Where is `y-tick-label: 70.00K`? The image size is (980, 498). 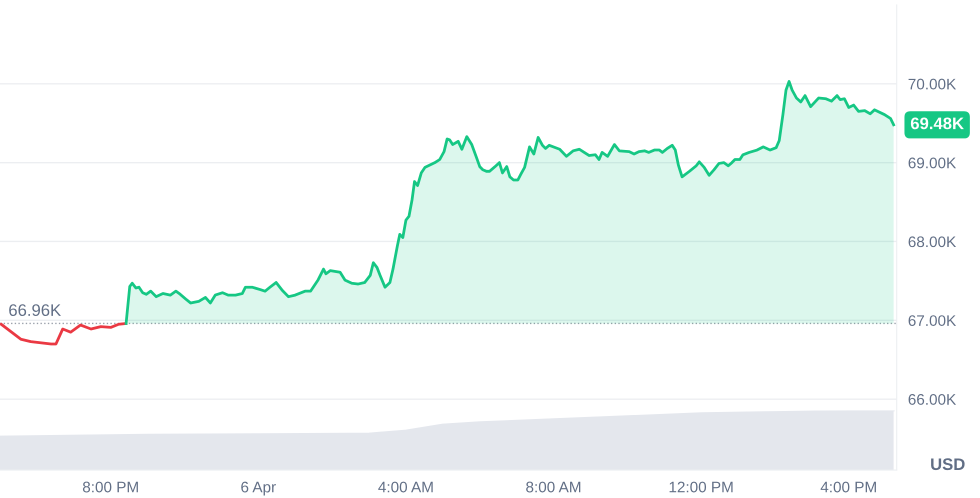
y-tick-label: 70.00K is located at coordinates (932, 84).